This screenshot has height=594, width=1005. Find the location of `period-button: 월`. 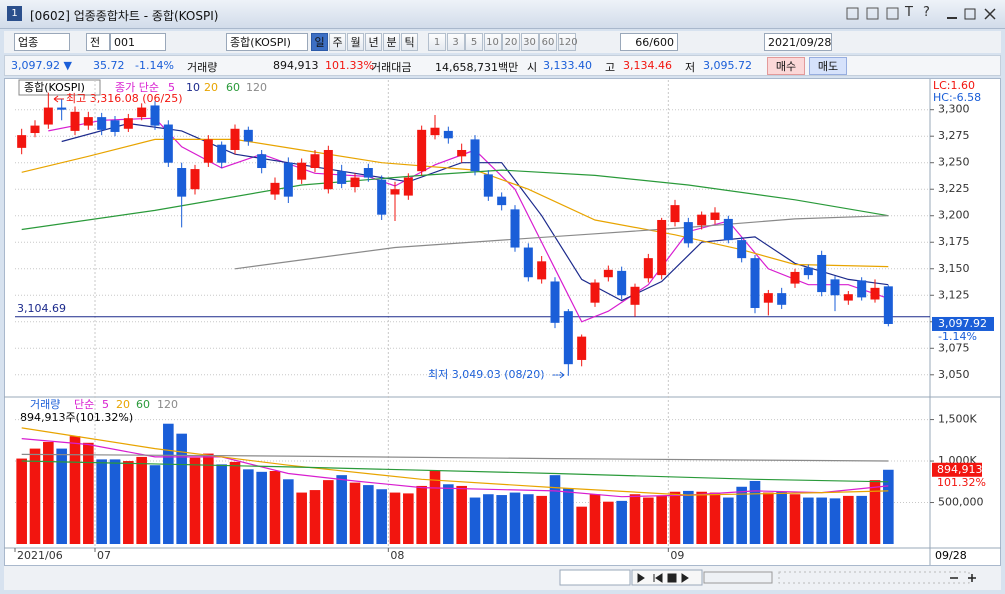

period-button: 월 is located at coordinates (355, 42).